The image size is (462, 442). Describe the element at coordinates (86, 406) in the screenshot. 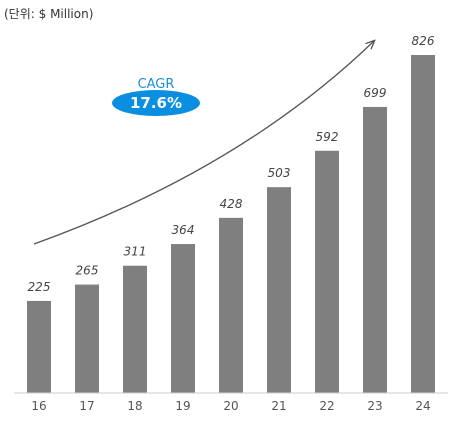

I see `x-tick-17: 17` at that location.